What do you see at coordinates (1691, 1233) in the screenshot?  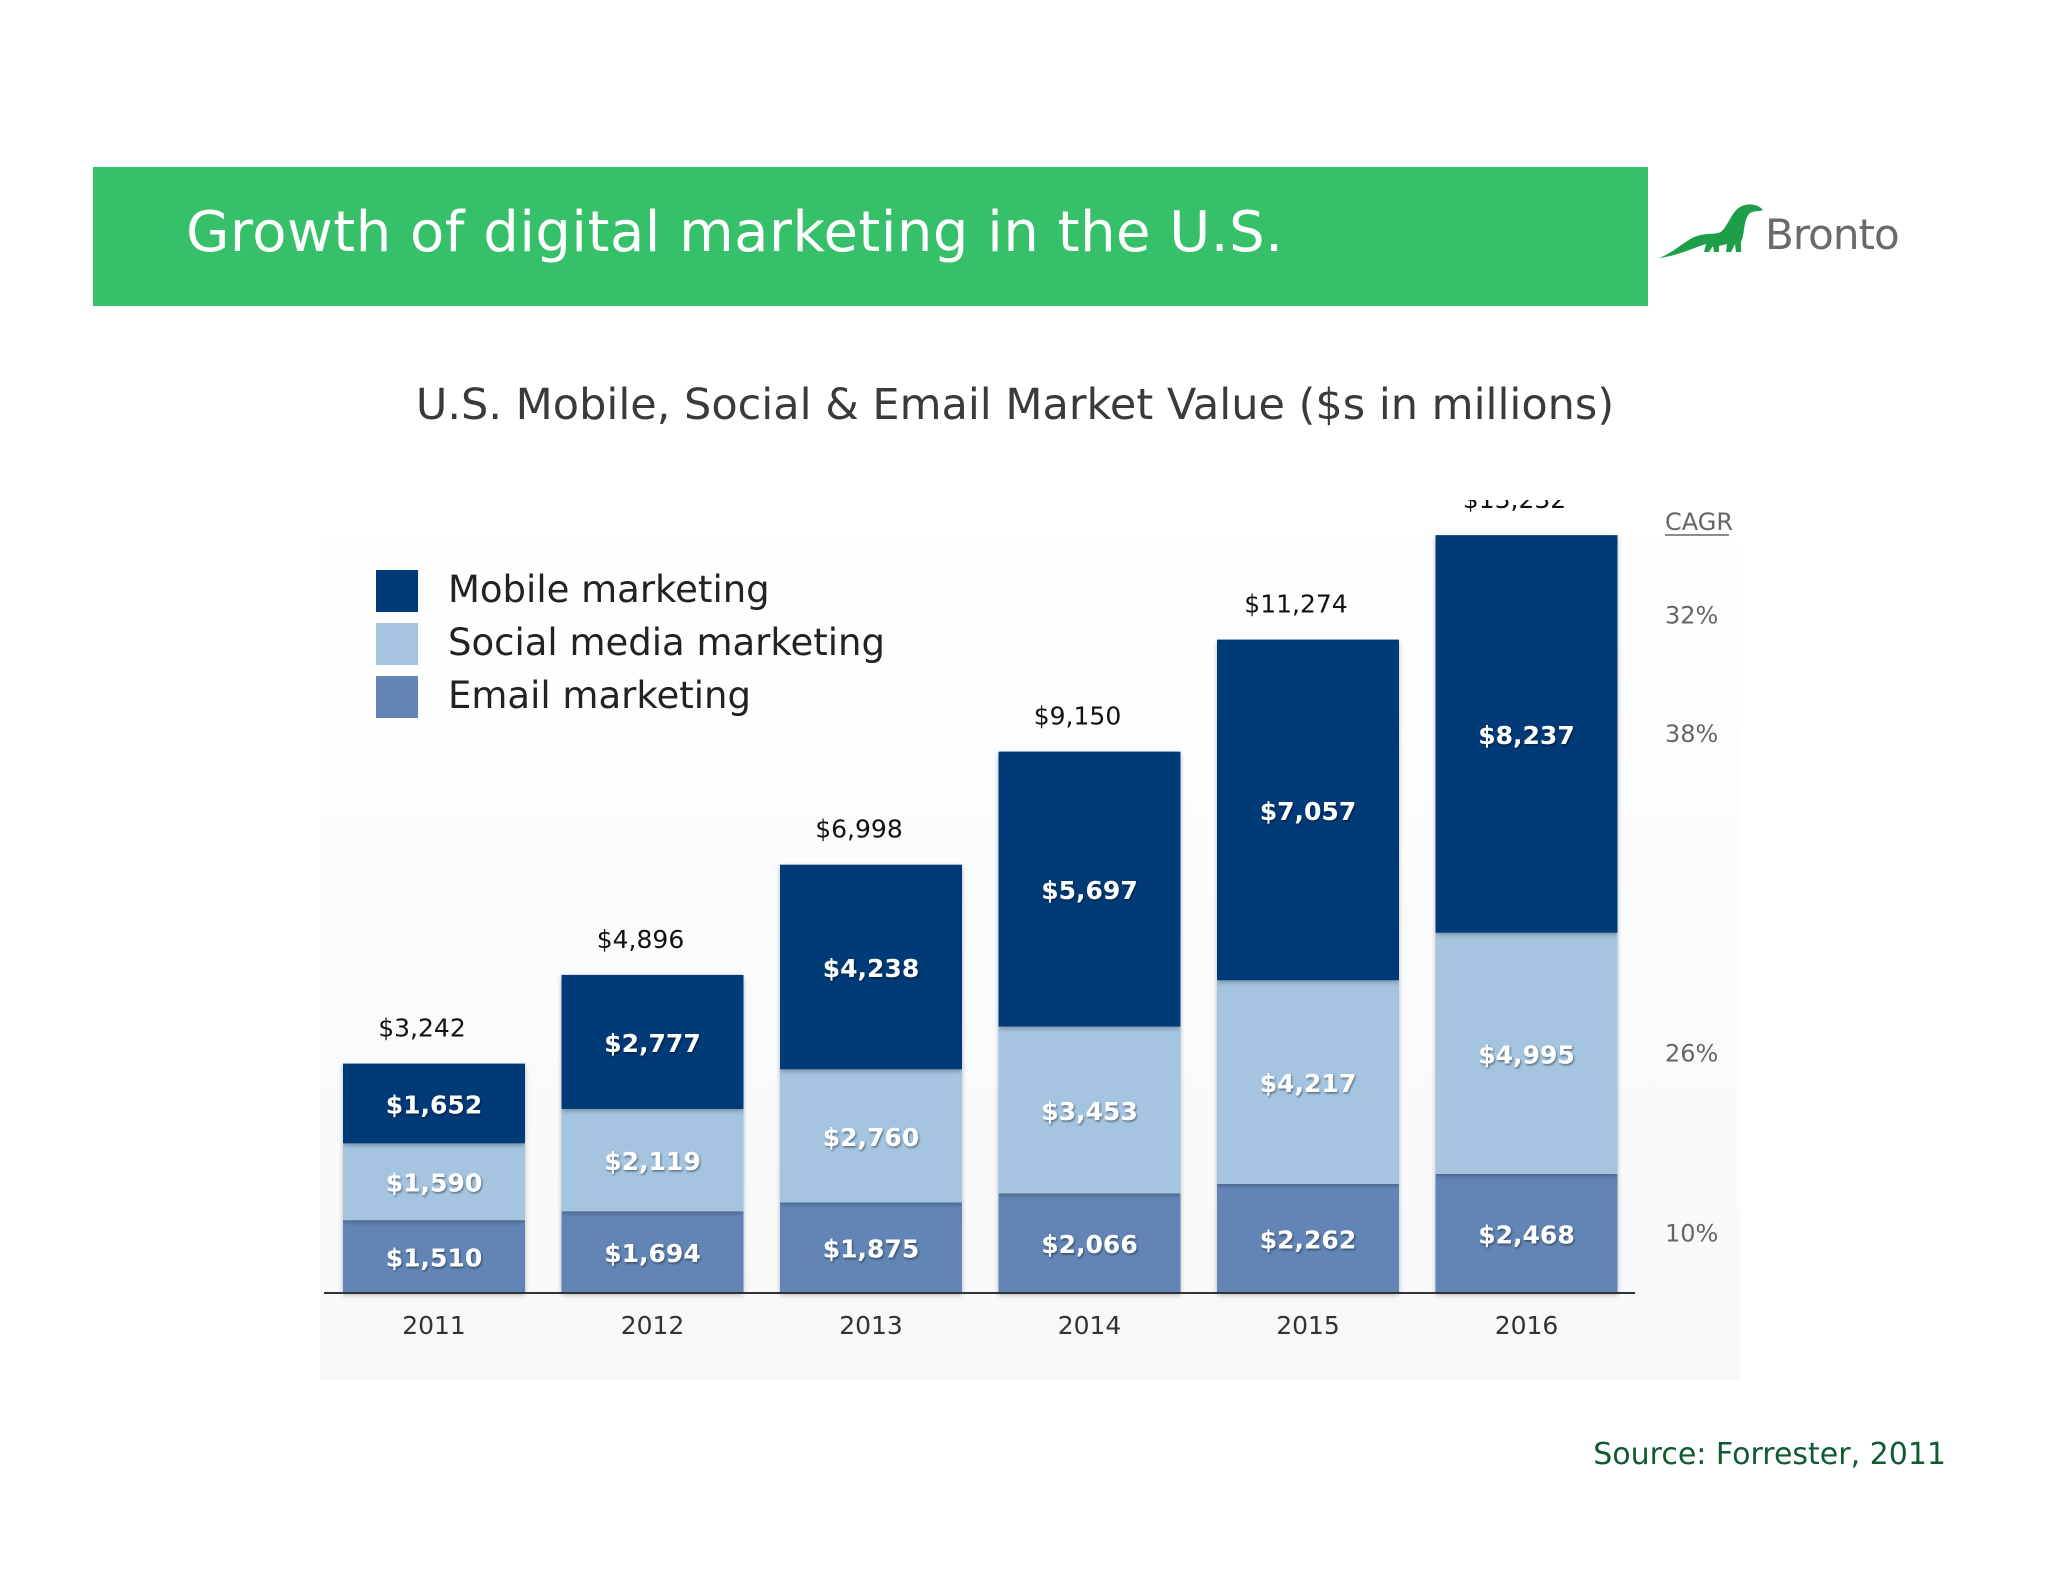 I see `cagr-value: 10%` at bounding box center [1691, 1233].